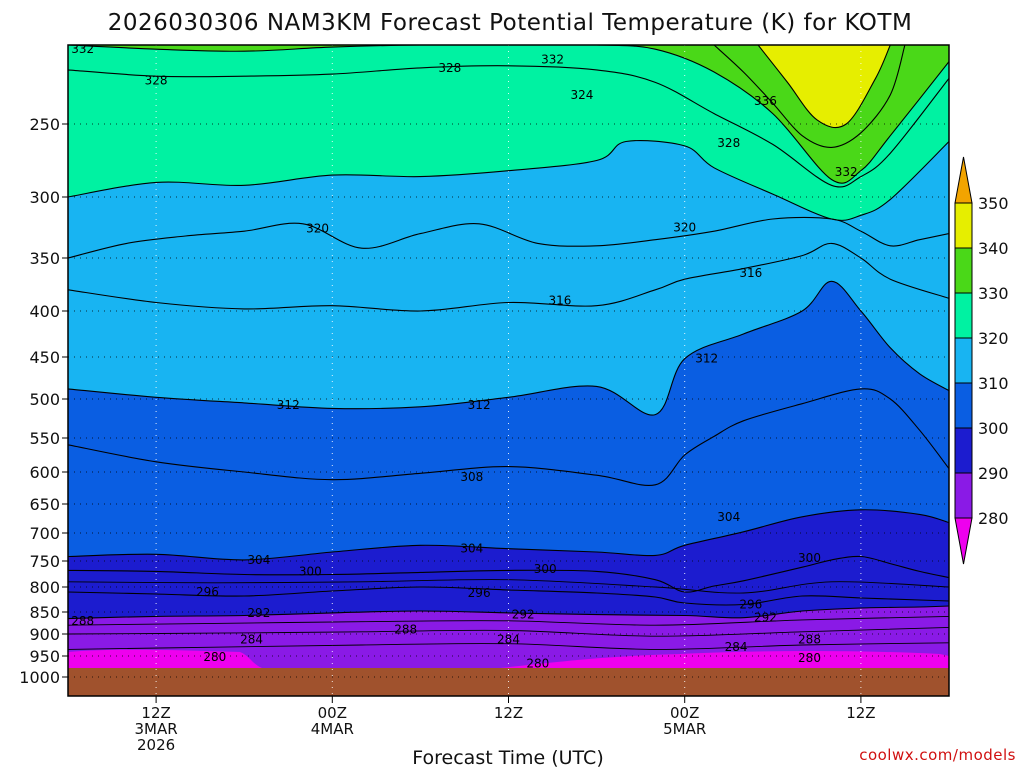 The image size is (1024, 768). I want to click on colorbar-label: 290, so click(993, 473).